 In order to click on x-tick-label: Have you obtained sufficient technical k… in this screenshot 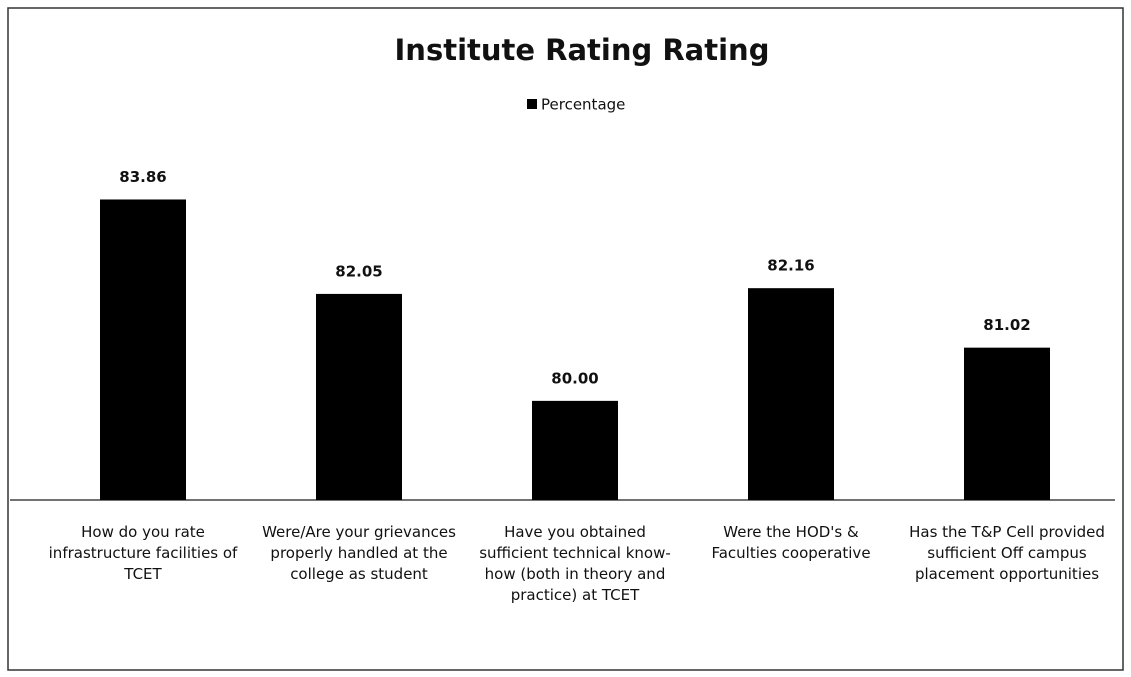, I will do `click(575, 563)`.